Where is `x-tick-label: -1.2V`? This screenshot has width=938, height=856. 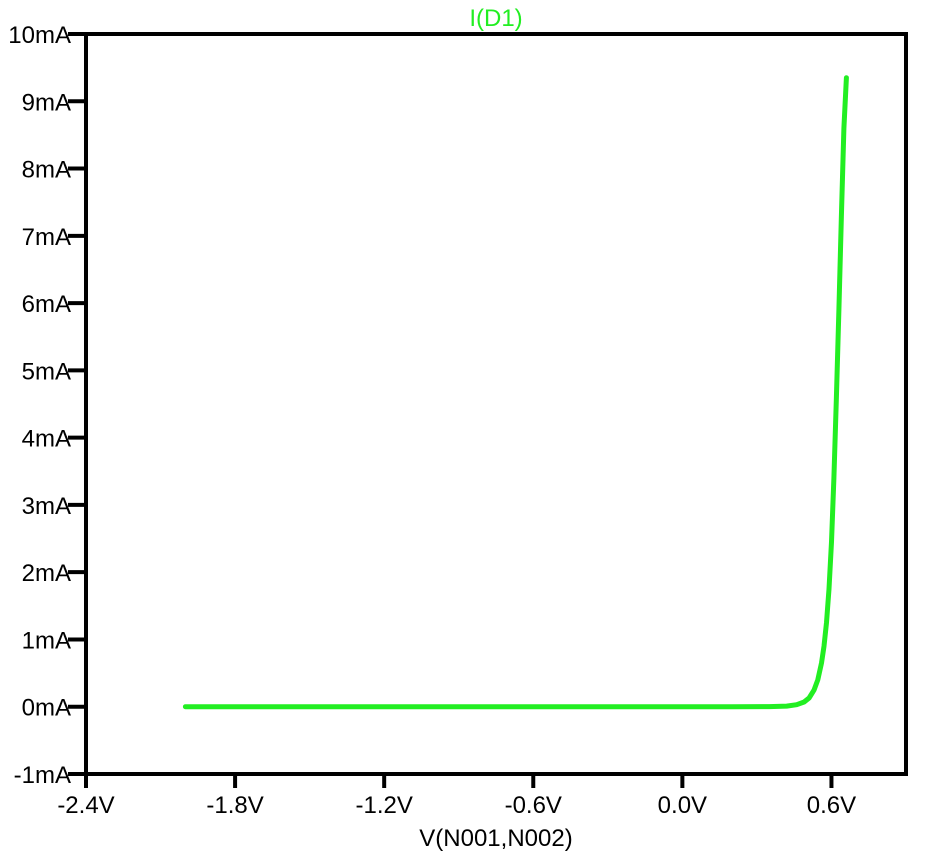 x-tick-label: -1.2V is located at coordinates (383, 805).